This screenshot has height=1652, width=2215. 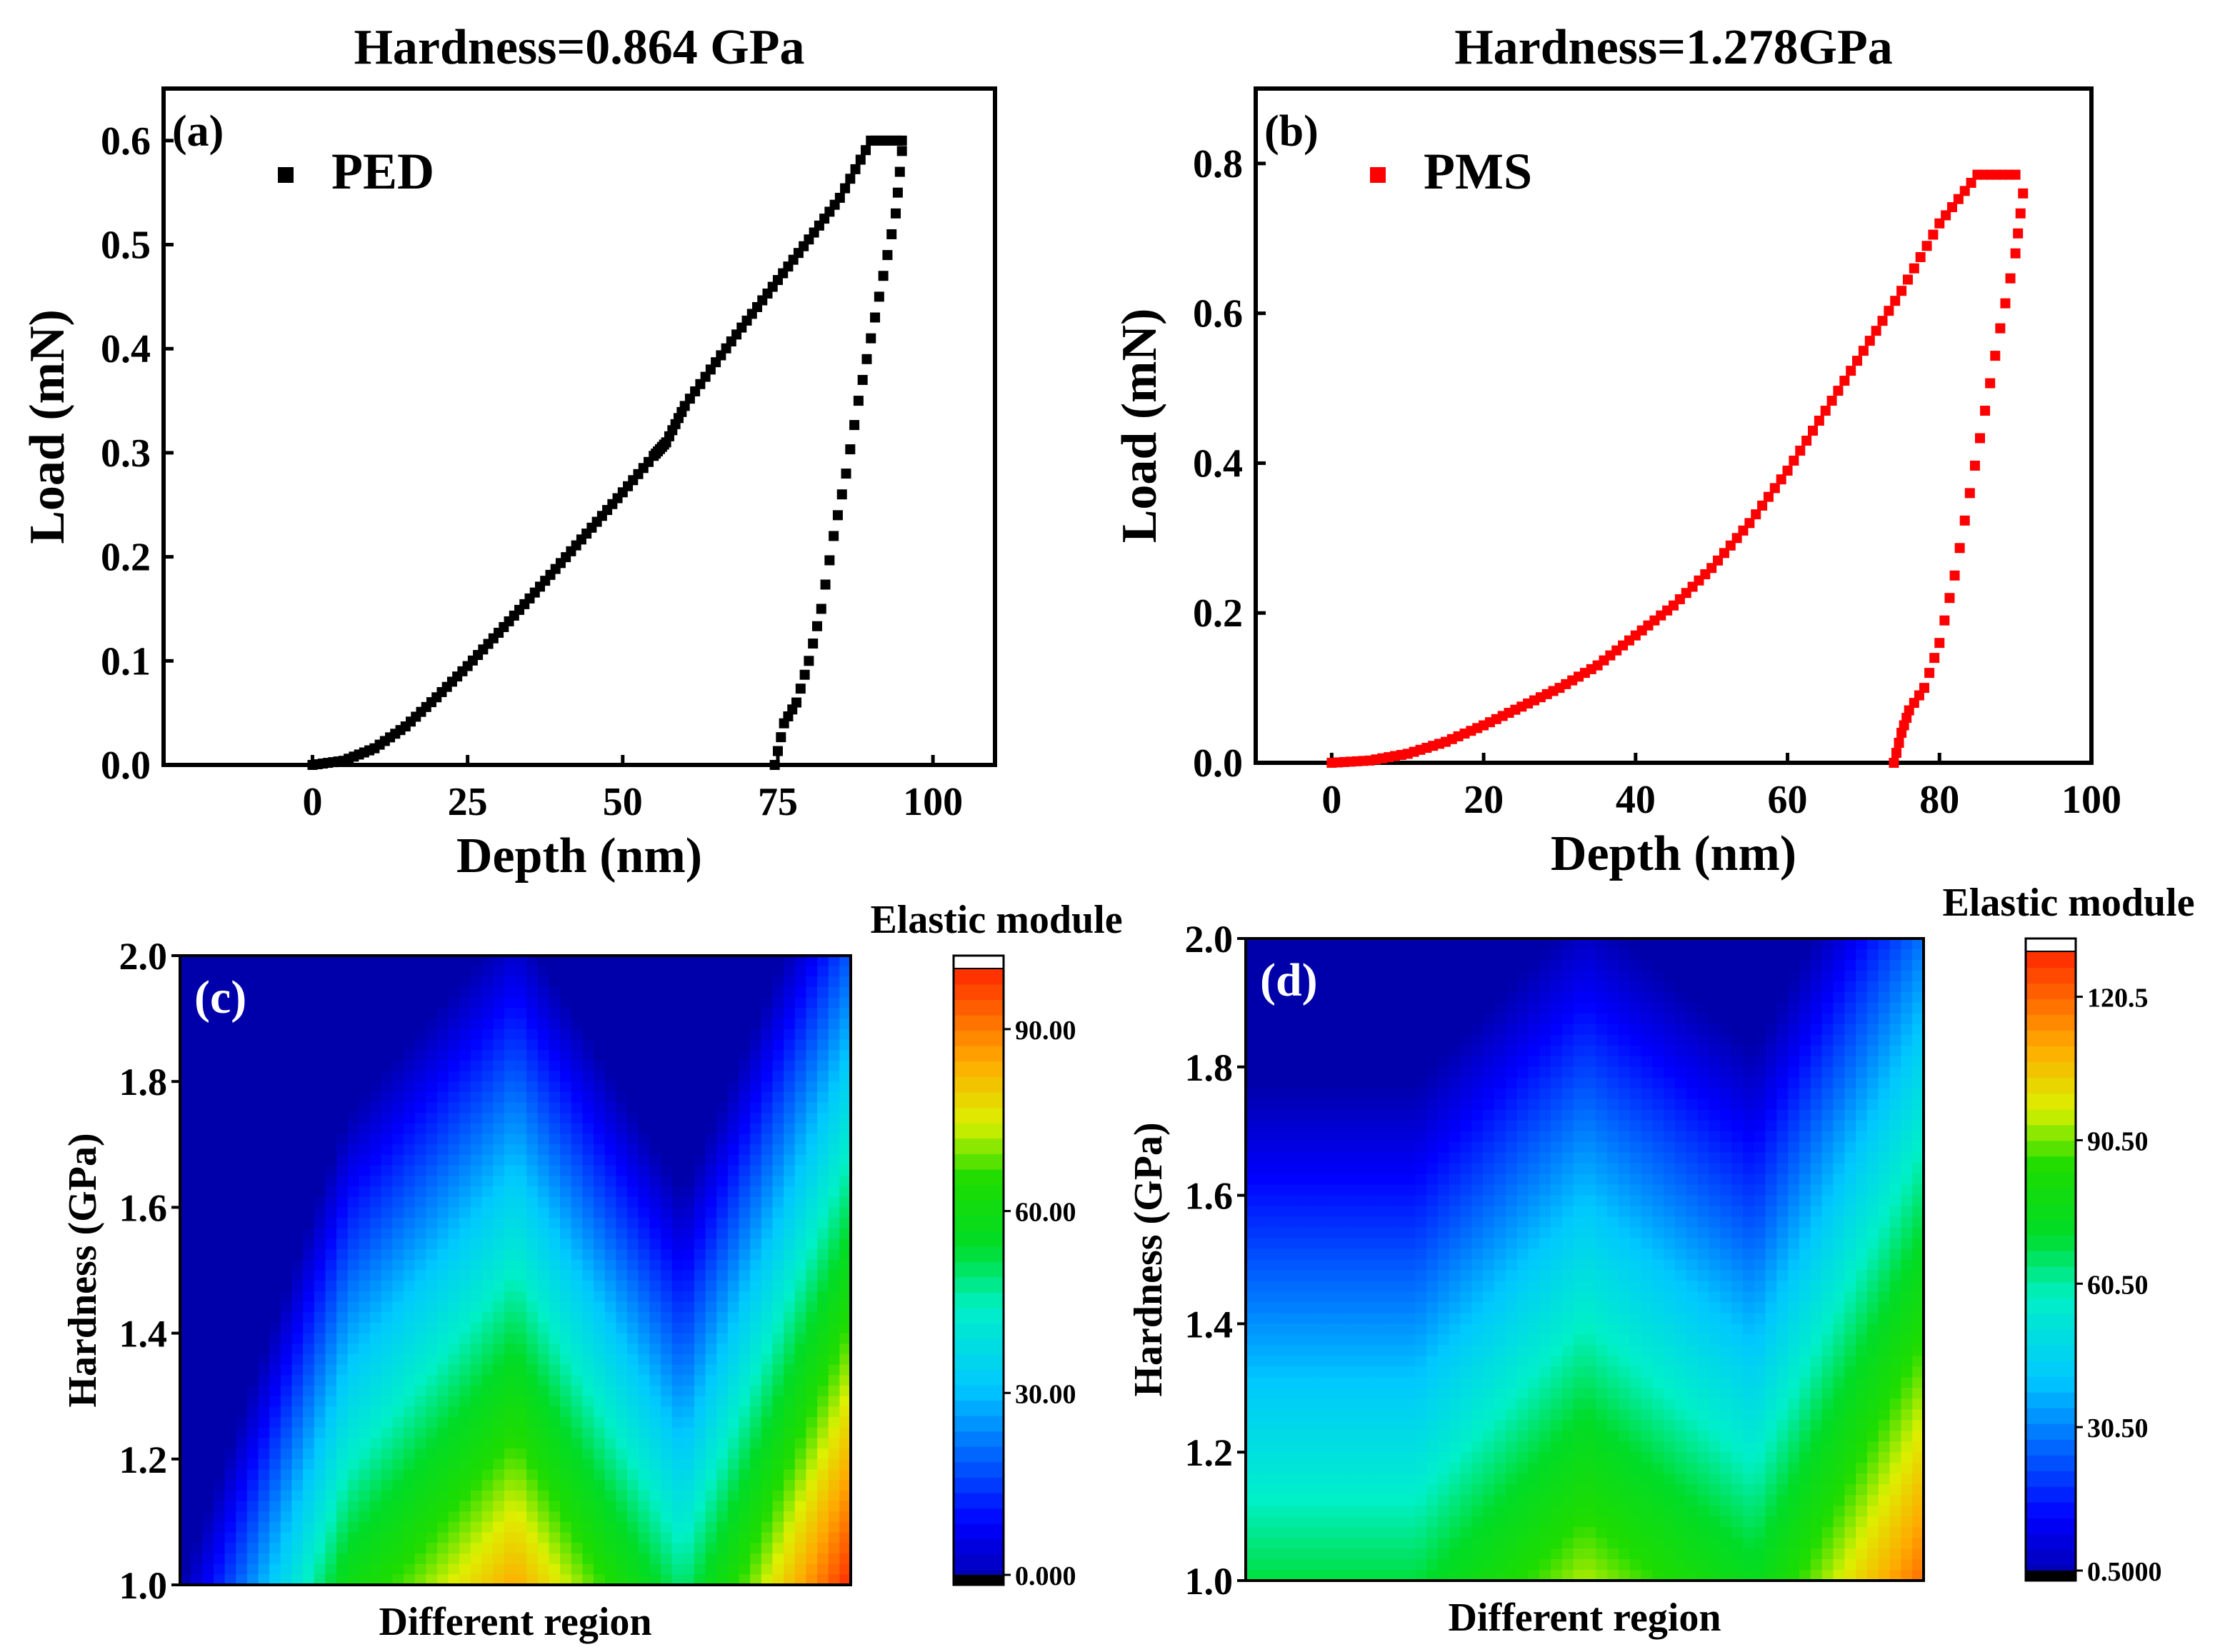 What do you see at coordinates (1218, 613) in the screenshot?
I see `y-tick-label: 0.2` at bounding box center [1218, 613].